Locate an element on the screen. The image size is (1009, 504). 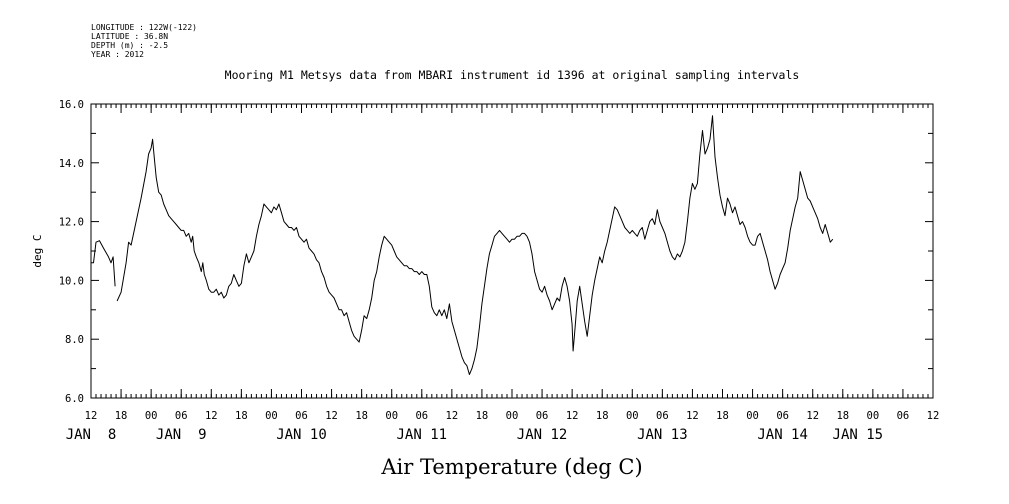
x-axis-label: Air Temperature (deg C) is located at coordinates (511, 467).